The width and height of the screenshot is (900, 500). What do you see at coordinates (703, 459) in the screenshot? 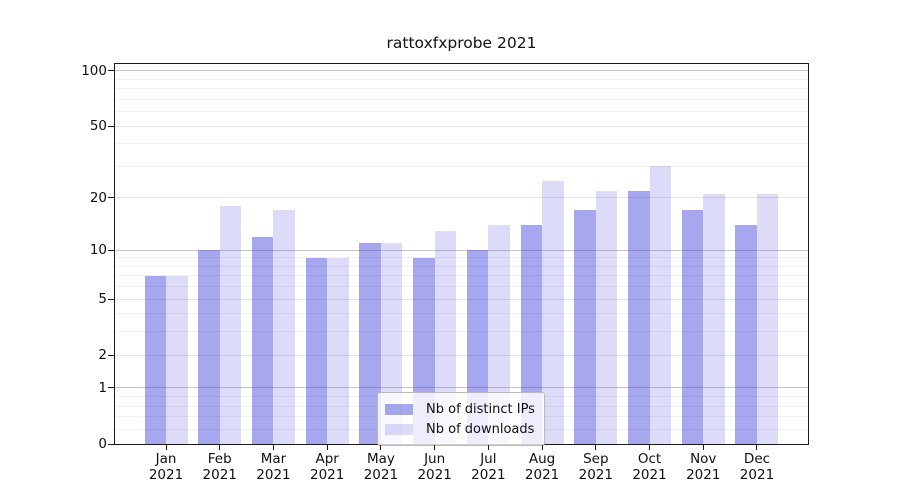
I see `x-tick-month: Nov` at bounding box center [703, 459].